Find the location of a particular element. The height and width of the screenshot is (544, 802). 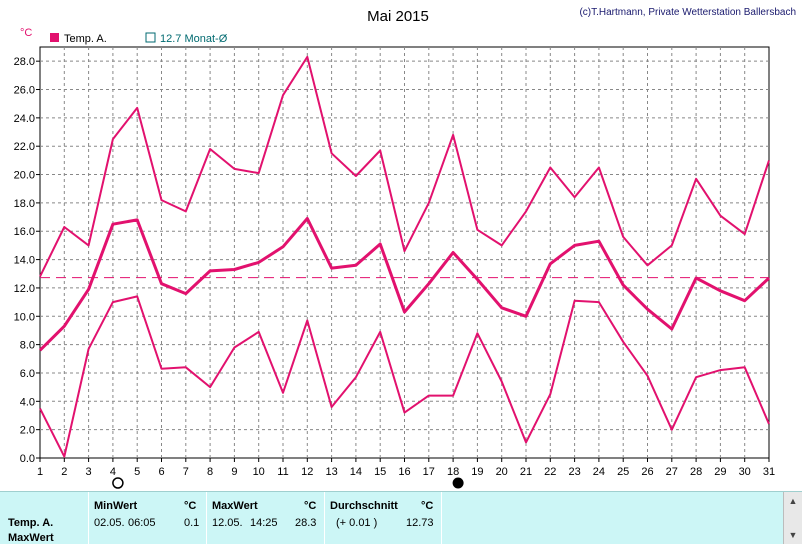

y-tick-label: 26.0 is located at coordinates (24, 91).